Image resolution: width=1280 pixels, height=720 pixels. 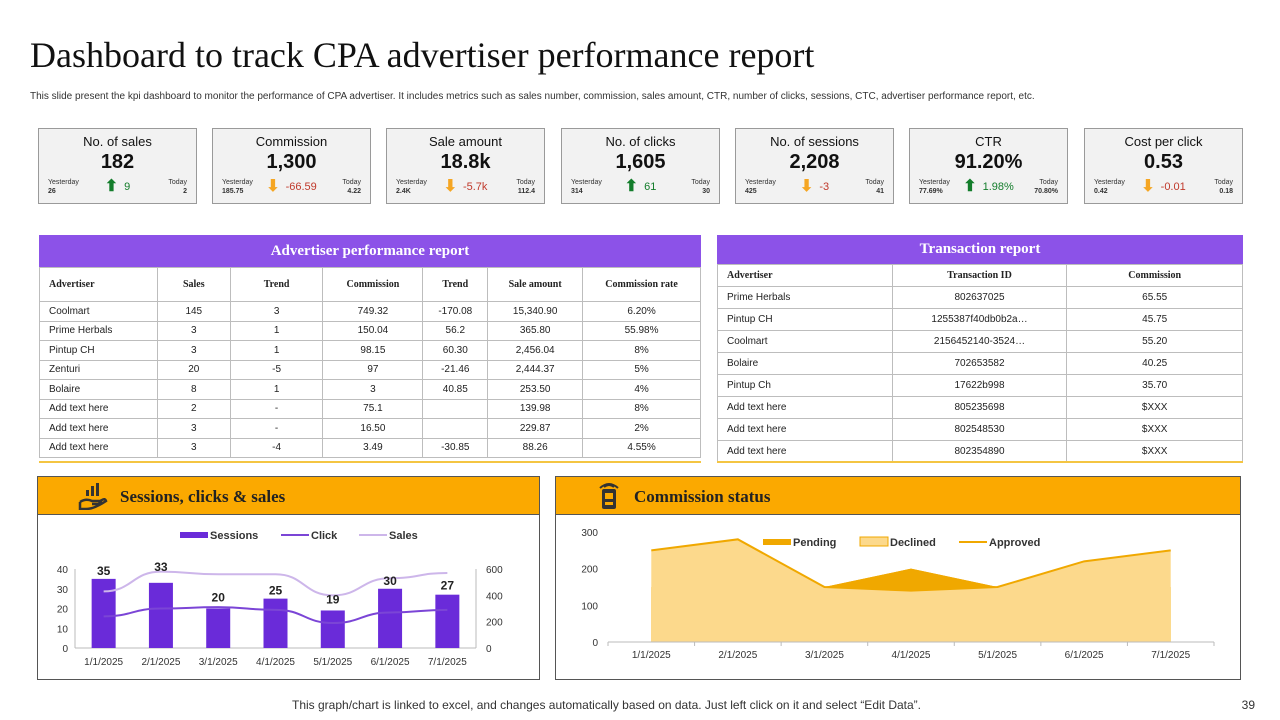 I want to click on table-cell: 702653582, so click(x=979, y=363).